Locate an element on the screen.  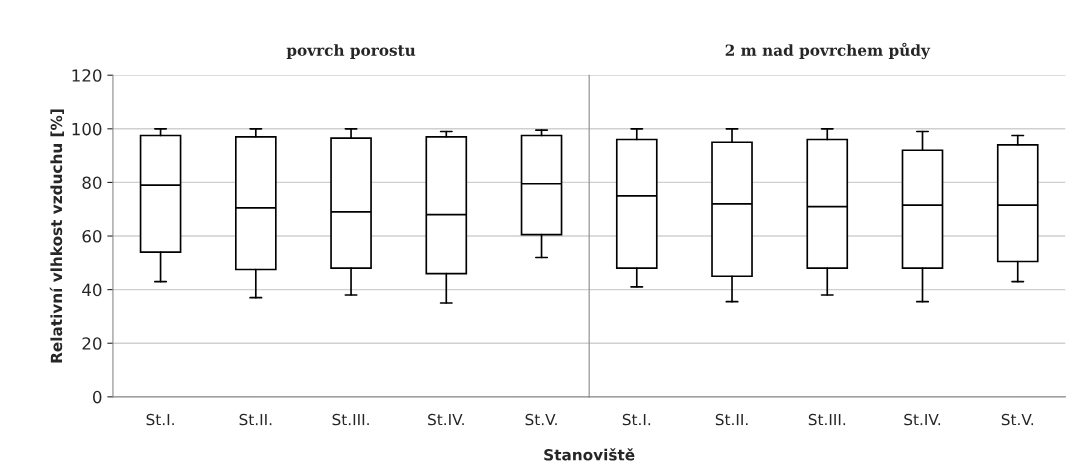
y-tick-label: 60 is located at coordinates (92, 236).